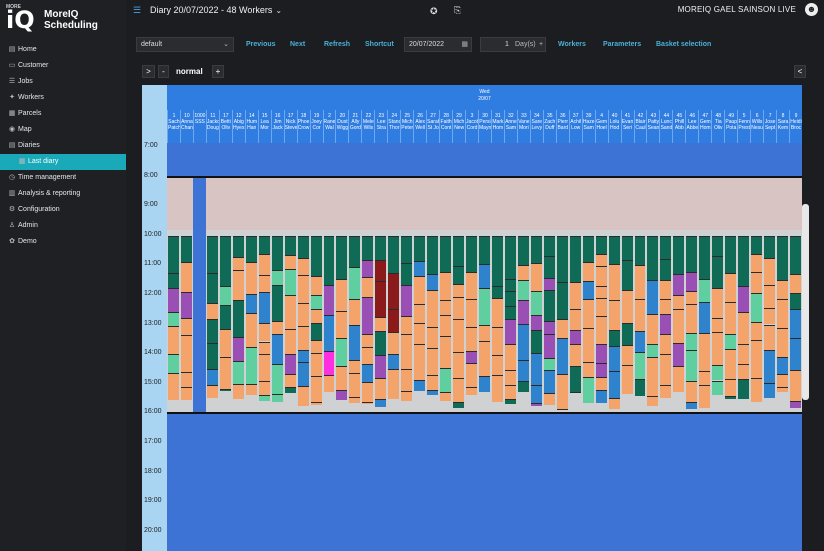 The image size is (824, 551). What do you see at coordinates (800, 71) in the screenshot?
I see `collapse-panel-button: <` at bounding box center [800, 71].